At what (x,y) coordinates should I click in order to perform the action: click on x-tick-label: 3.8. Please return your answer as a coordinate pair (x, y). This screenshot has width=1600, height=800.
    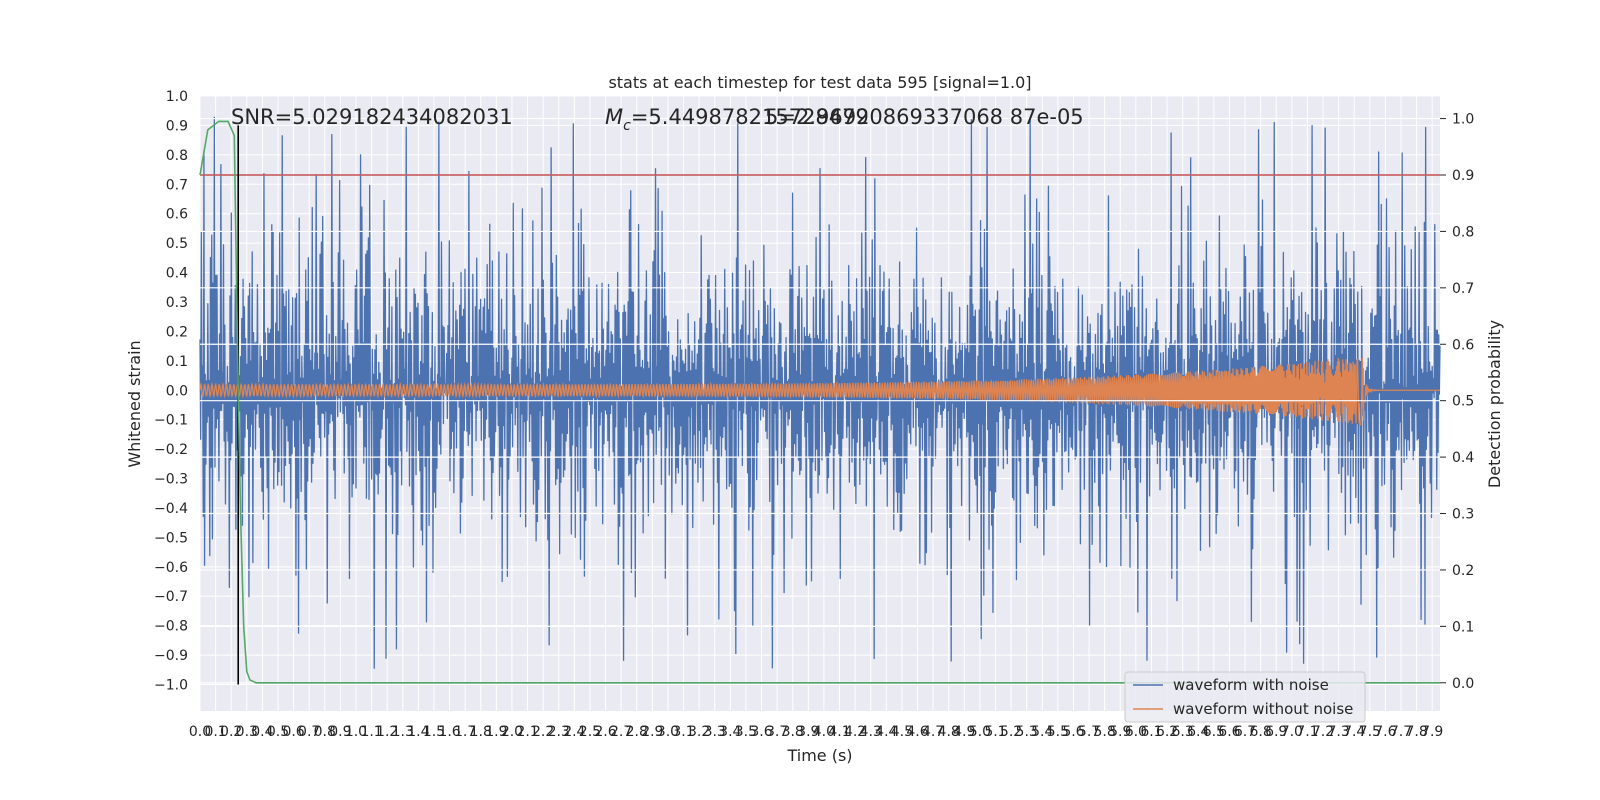
    Looking at the image, I should click on (793, 732).